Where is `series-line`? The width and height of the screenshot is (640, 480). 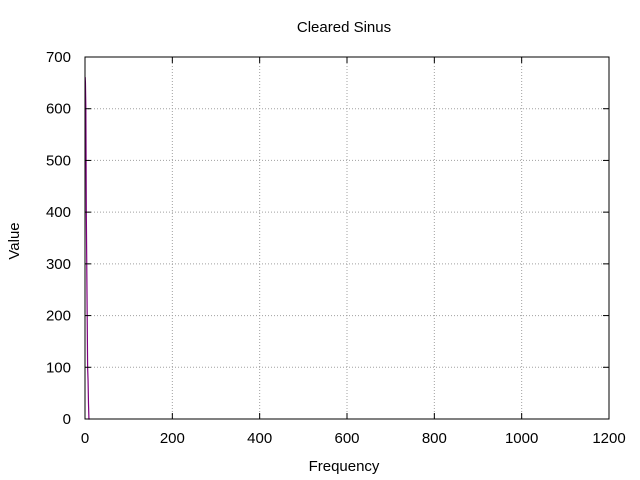
series-line is located at coordinates (87, 248).